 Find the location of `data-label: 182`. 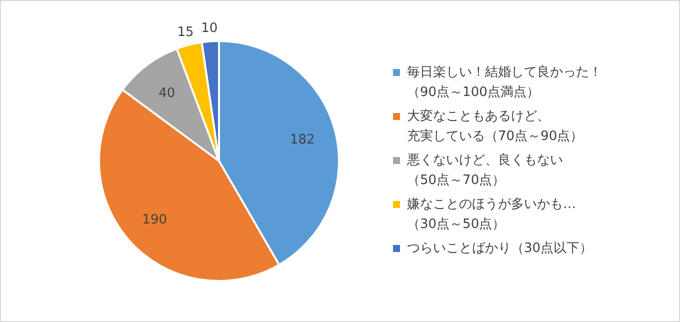

data-label: 182 is located at coordinates (302, 140).